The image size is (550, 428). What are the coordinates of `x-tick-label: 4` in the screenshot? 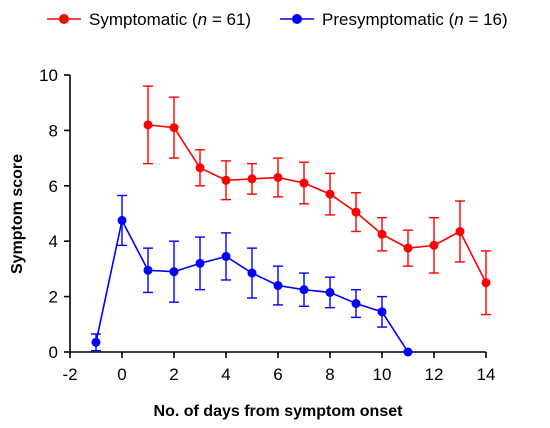 It's located at (225, 374).